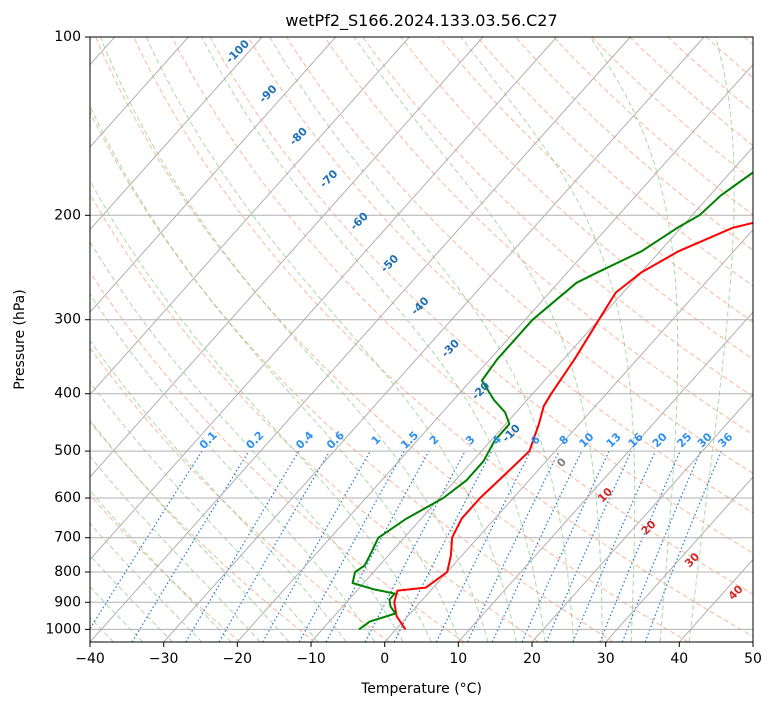  I want to click on y-tick-label: 800, so click(67, 572).